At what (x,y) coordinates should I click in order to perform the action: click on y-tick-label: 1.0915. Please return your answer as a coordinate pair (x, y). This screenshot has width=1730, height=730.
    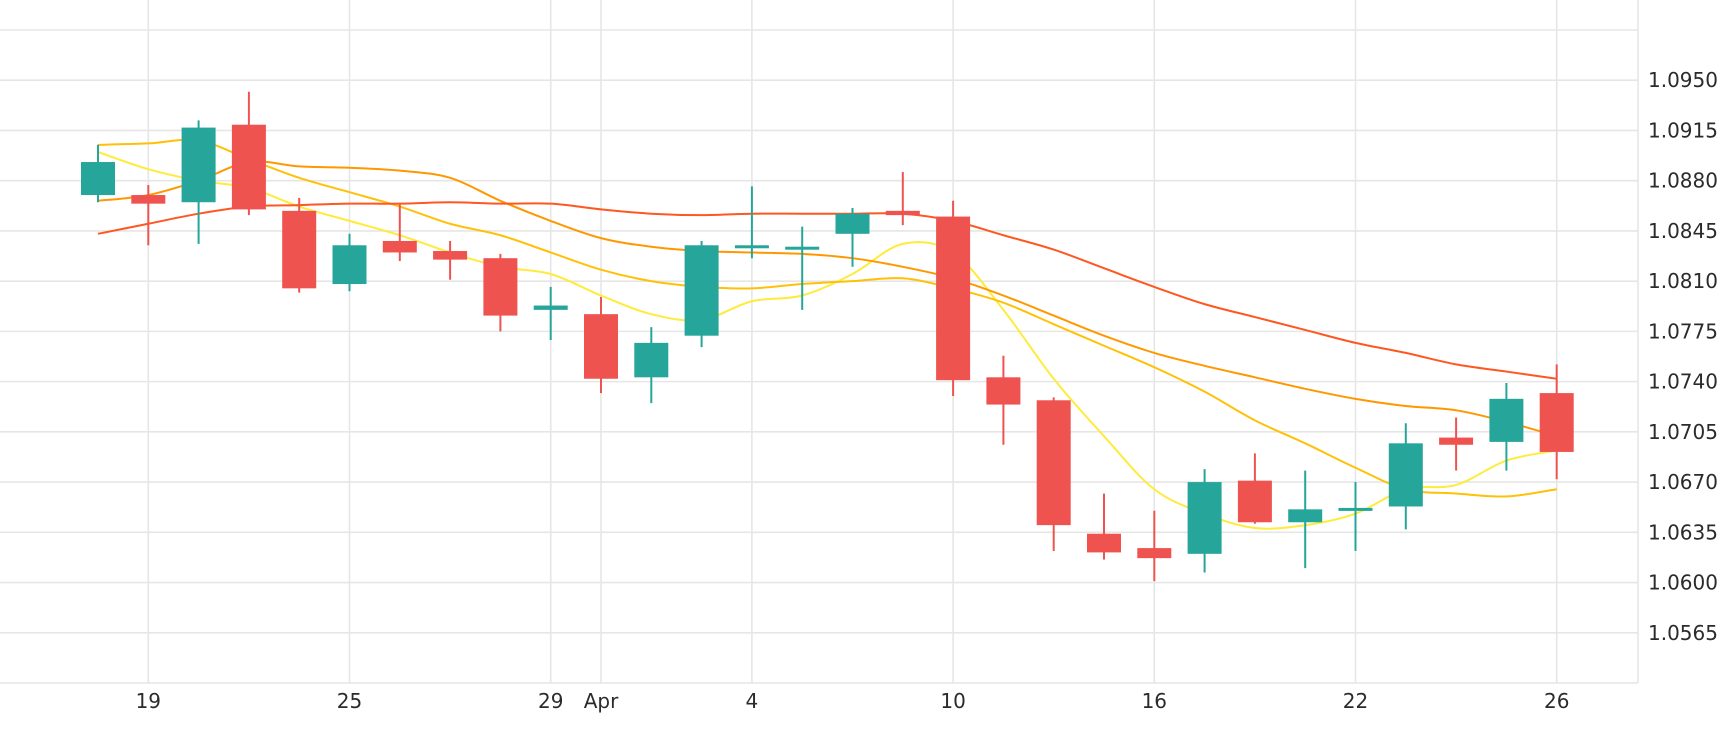
    Looking at the image, I should click on (1683, 130).